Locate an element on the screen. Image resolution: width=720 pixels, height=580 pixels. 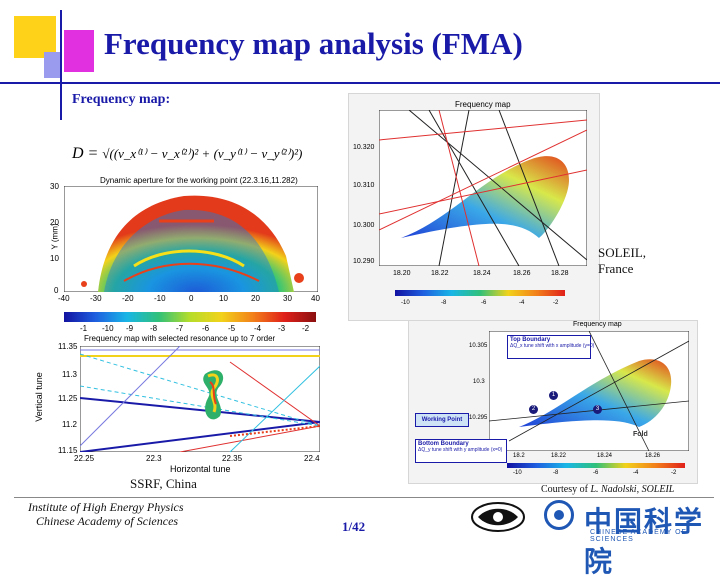
tune-plot-xlabel: Horizontal tune is located at coordinates (200, 469).